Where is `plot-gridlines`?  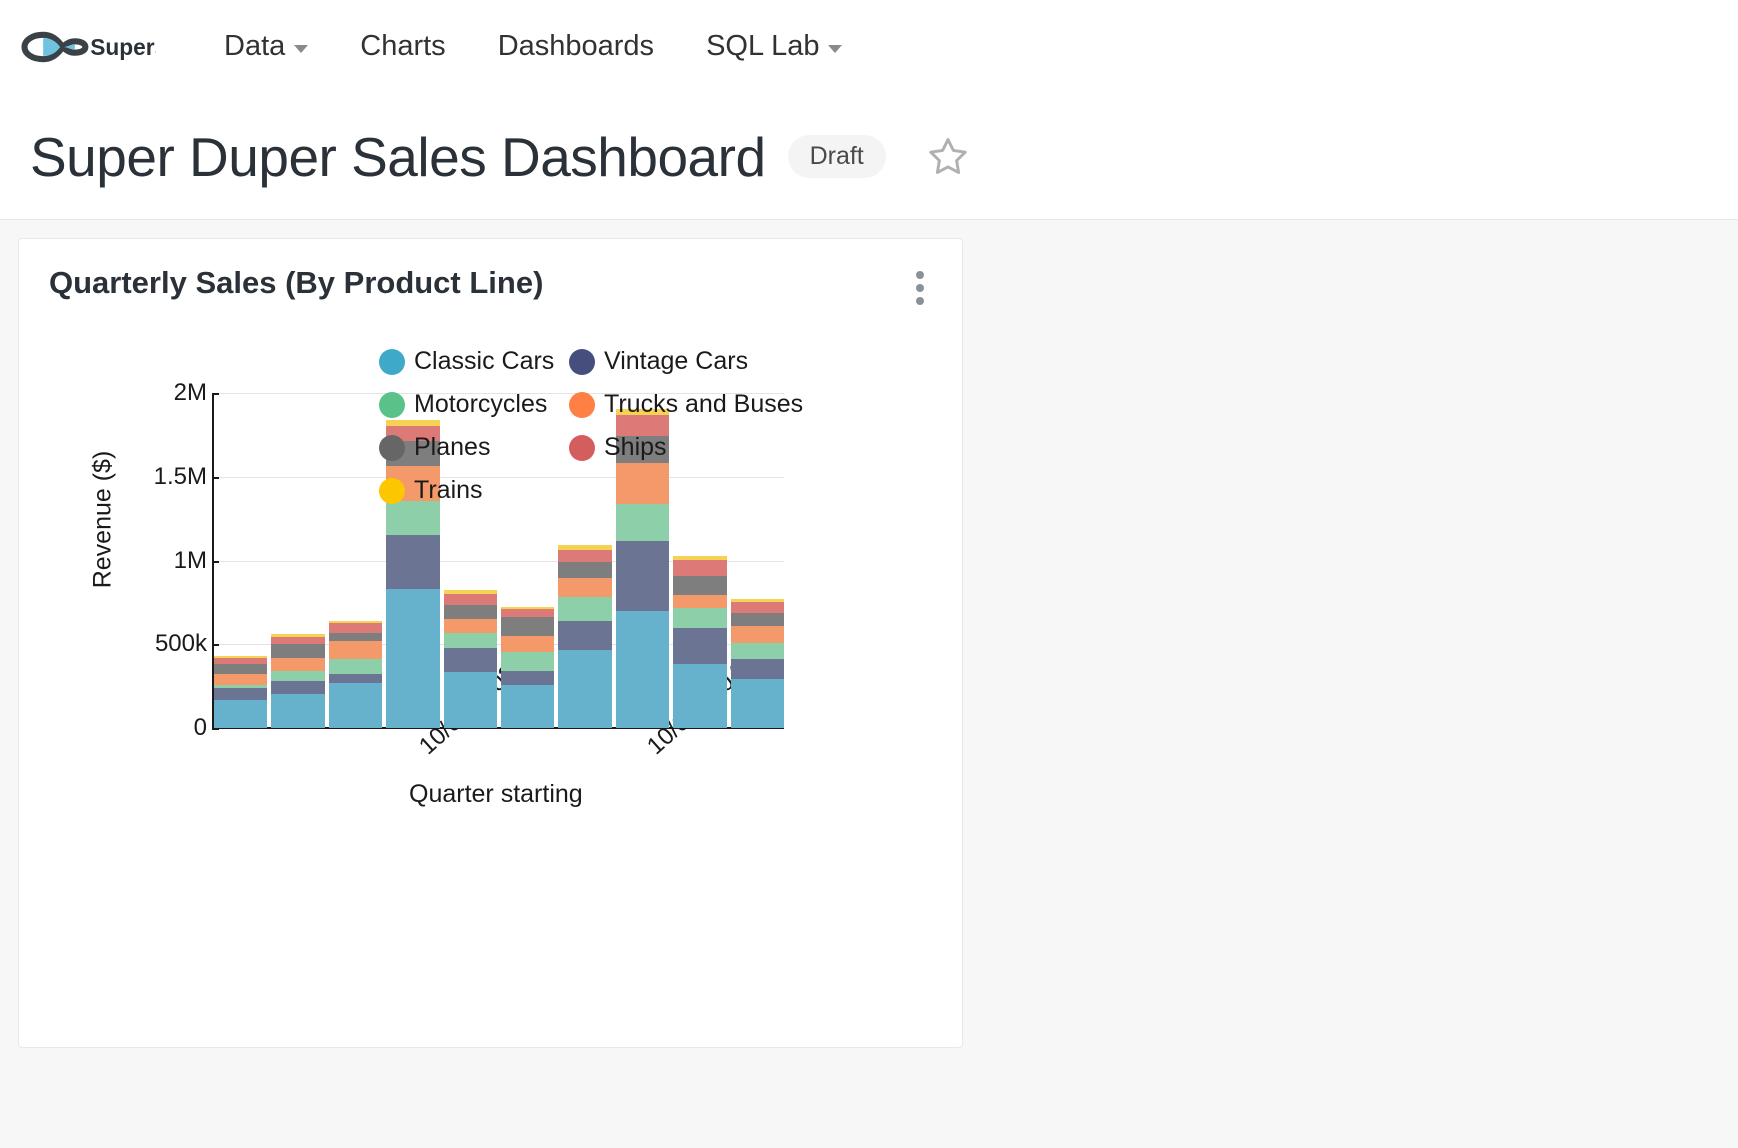
plot-gridlines is located at coordinates (499, 560).